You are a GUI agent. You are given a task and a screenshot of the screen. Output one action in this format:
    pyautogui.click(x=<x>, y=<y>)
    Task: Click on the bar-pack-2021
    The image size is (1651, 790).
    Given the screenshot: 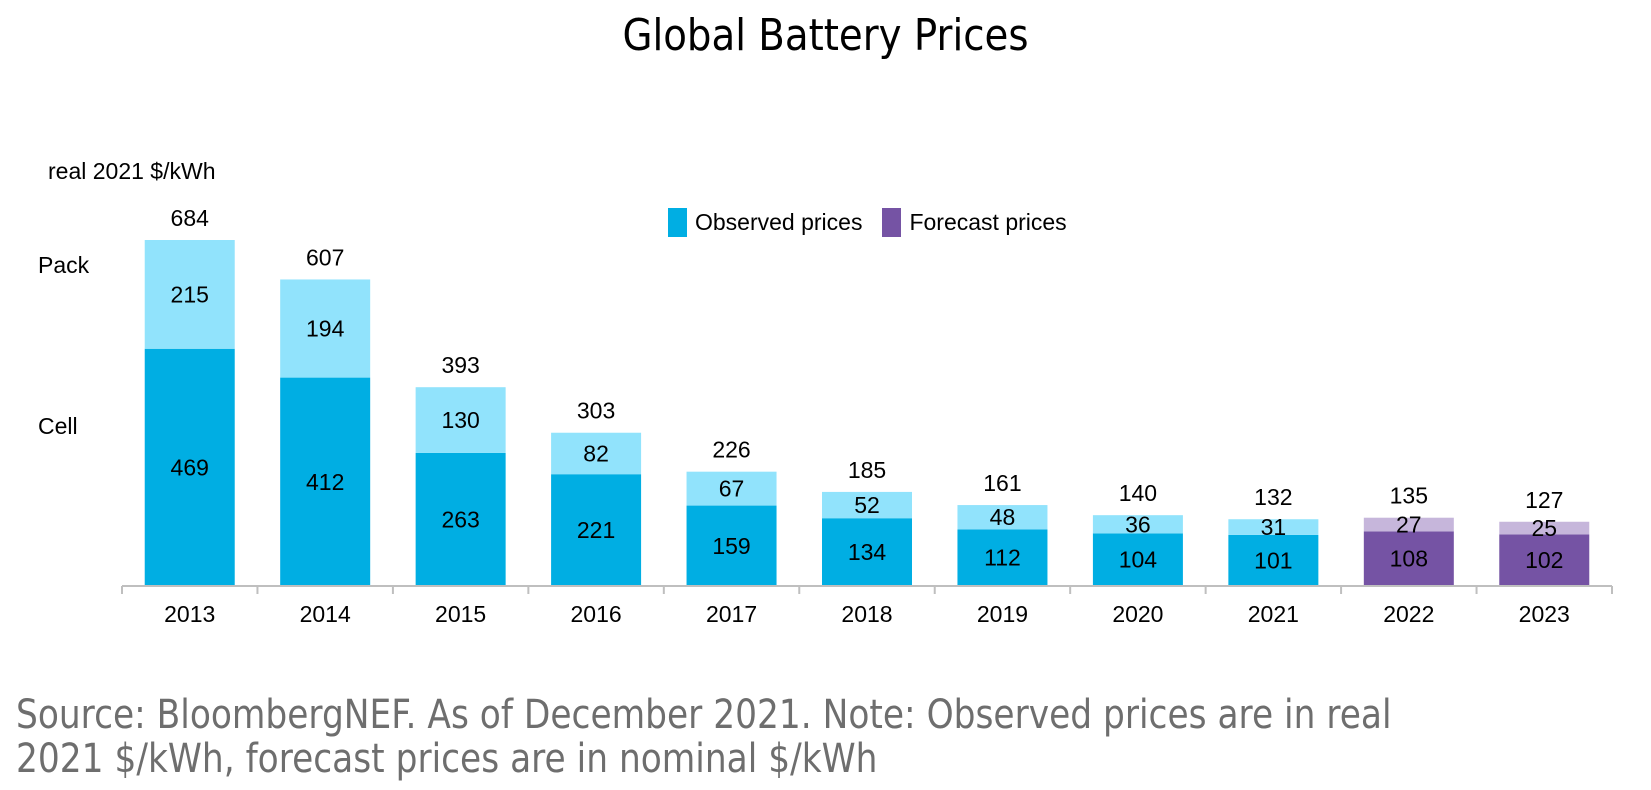 What is the action you would take?
    pyautogui.click(x=1273, y=527)
    